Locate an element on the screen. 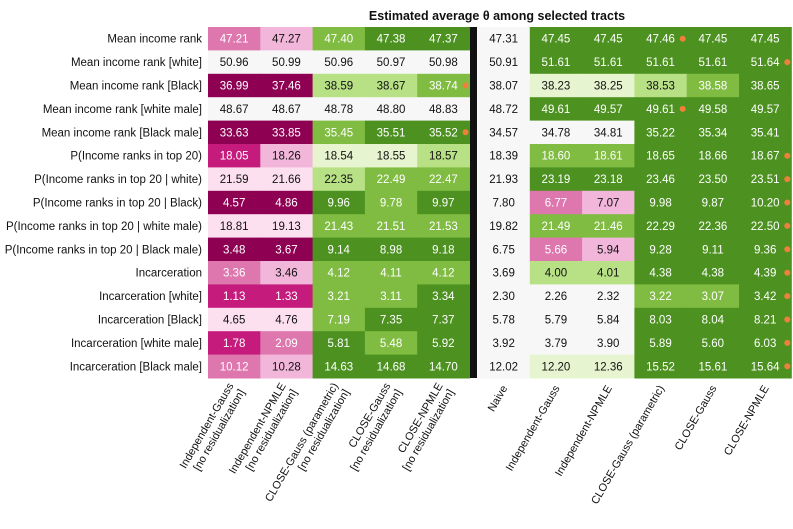  cell-value: 35.45 is located at coordinates (338, 133).